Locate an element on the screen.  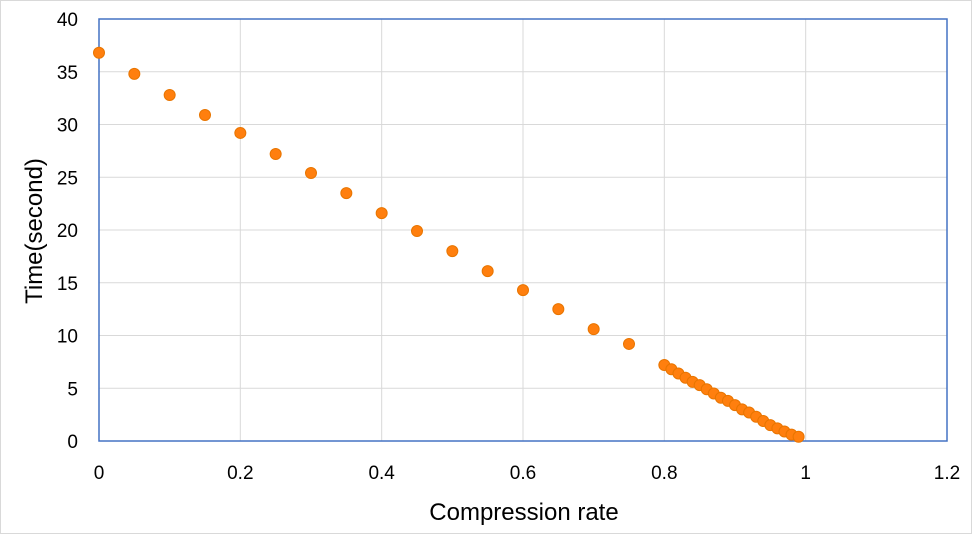
x-tick-label: 0.4 is located at coordinates (381, 473).